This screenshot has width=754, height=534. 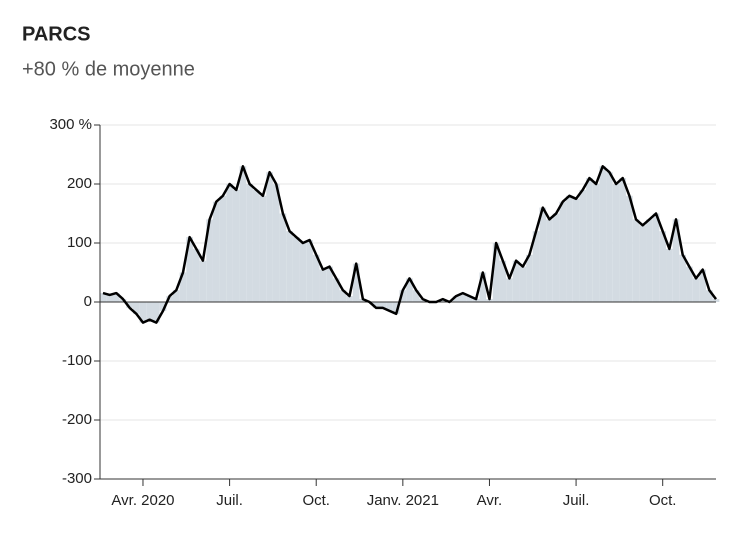 What do you see at coordinates (79, 242) in the screenshot?
I see `y-tick-label: 100` at bounding box center [79, 242].